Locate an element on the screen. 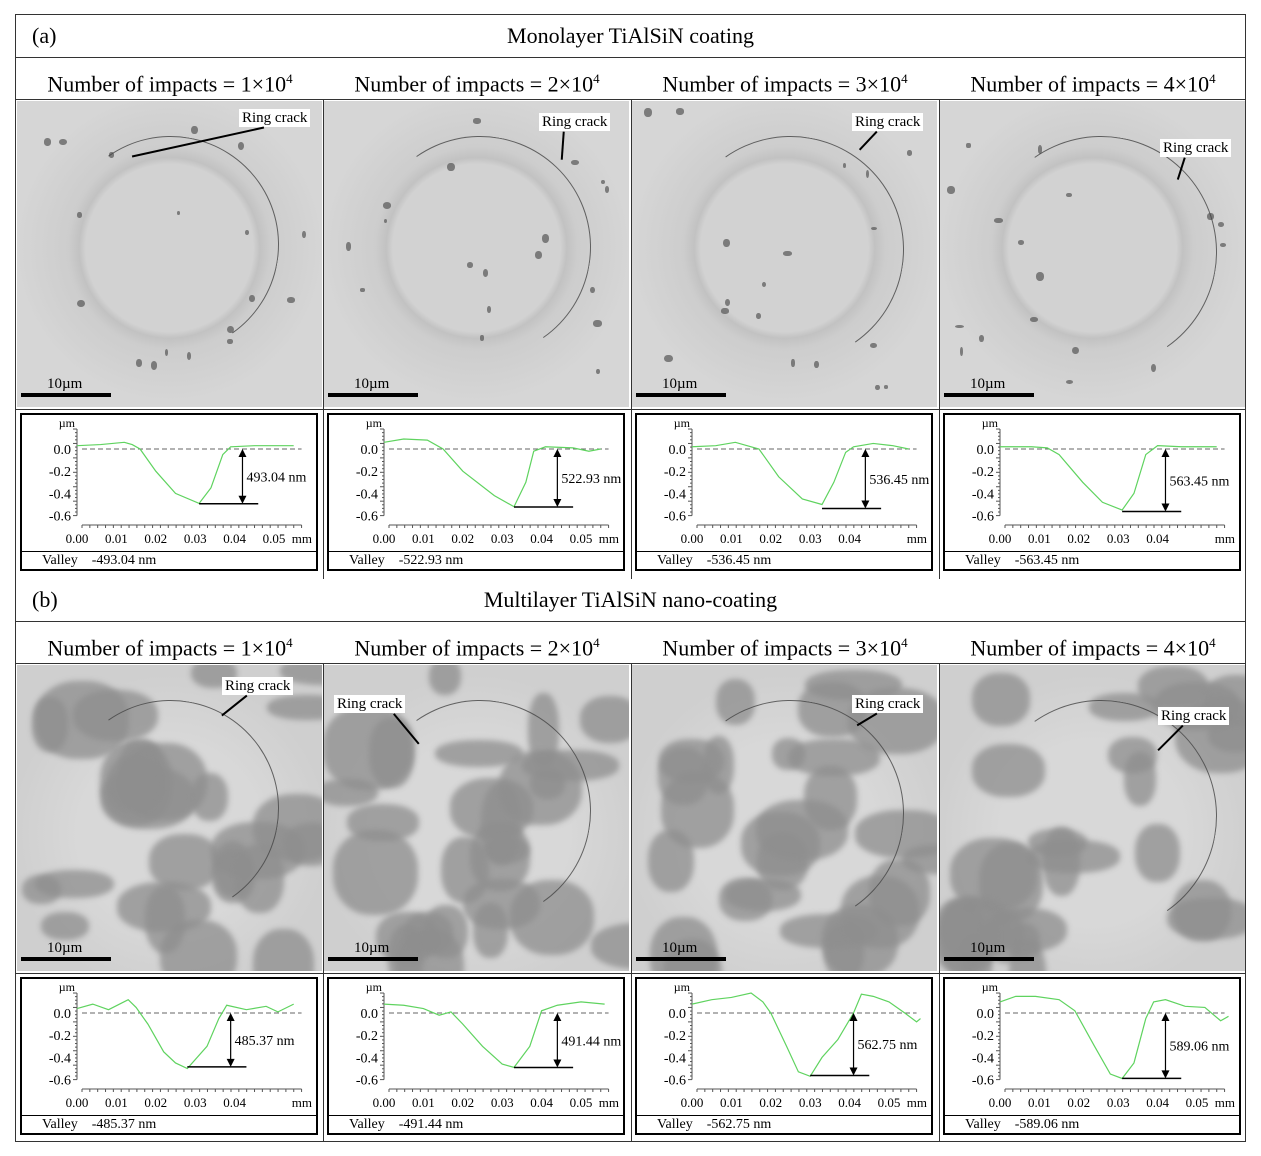  valley-readout: Valley -485.37 nm is located at coordinates (169, 1124).